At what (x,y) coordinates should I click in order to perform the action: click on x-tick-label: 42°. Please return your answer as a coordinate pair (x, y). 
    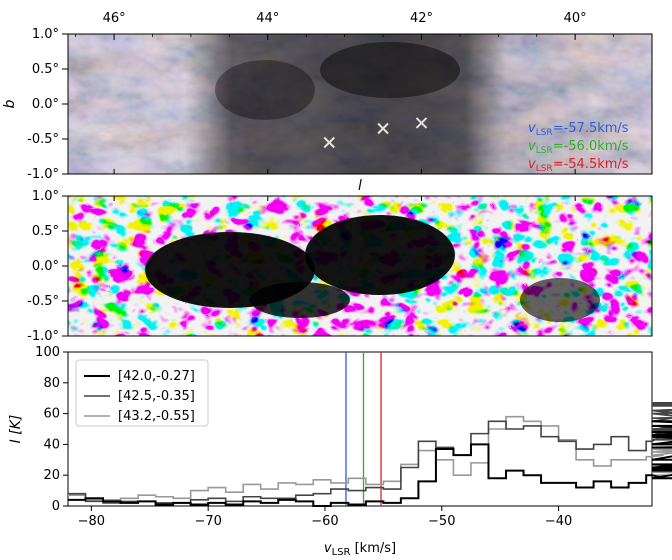
    Looking at the image, I should click on (421, 18).